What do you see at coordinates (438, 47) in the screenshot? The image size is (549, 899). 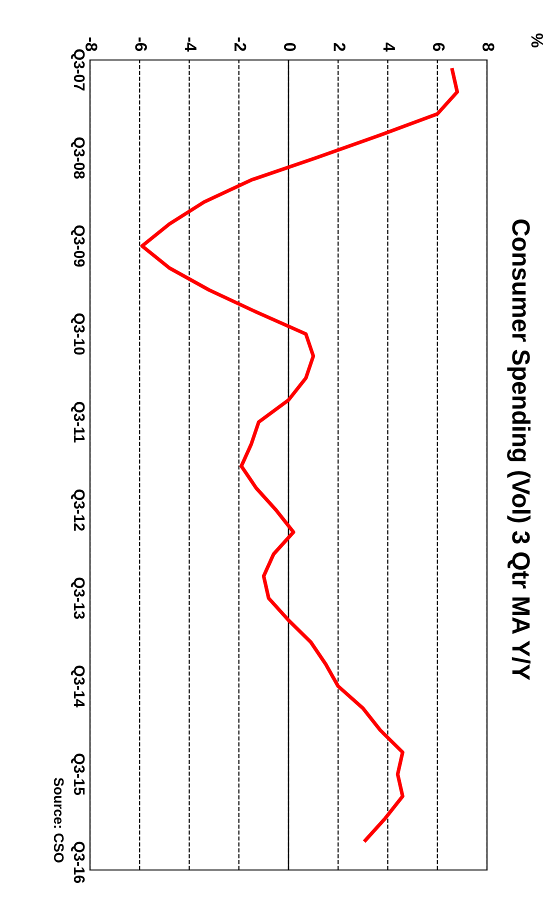 I see `x-tick-label: 6` at bounding box center [438, 47].